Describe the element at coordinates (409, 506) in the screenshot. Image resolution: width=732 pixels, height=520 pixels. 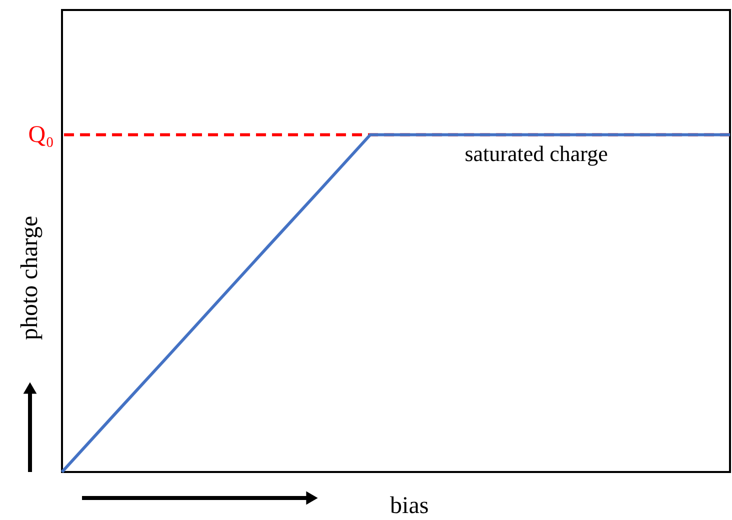
I see `x-axis-title: bias` at that location.